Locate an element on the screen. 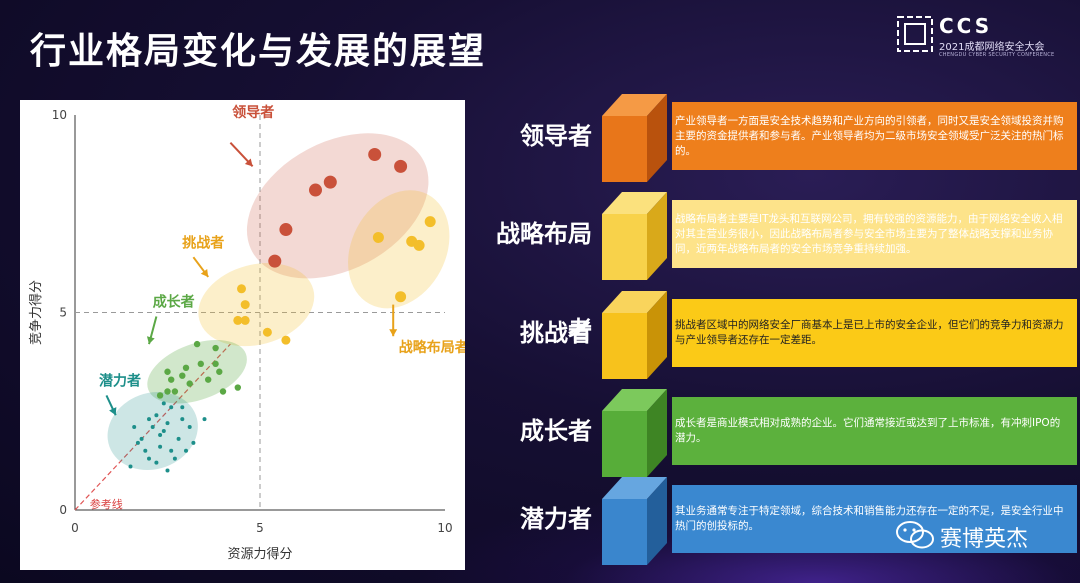 This screenshot has height=583, width=1080. logo-mark-text: CCS is located at coordinates (966, 26).